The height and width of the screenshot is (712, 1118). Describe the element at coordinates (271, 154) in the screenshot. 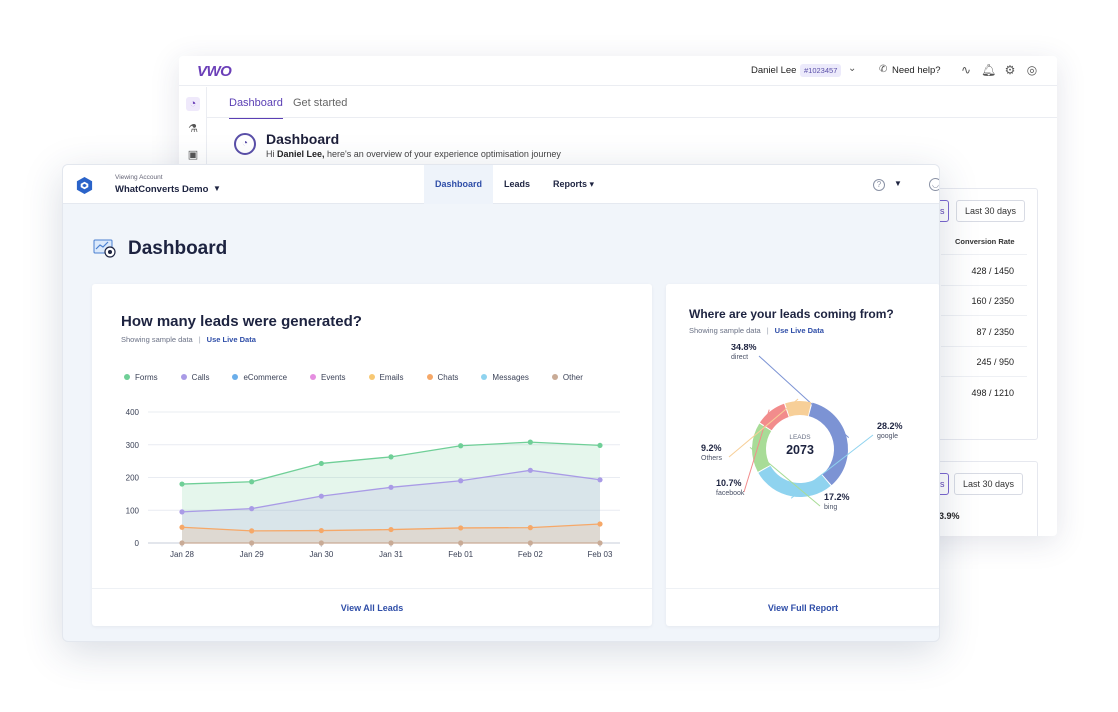

I see `greeting-prefix: Hi` at that location.